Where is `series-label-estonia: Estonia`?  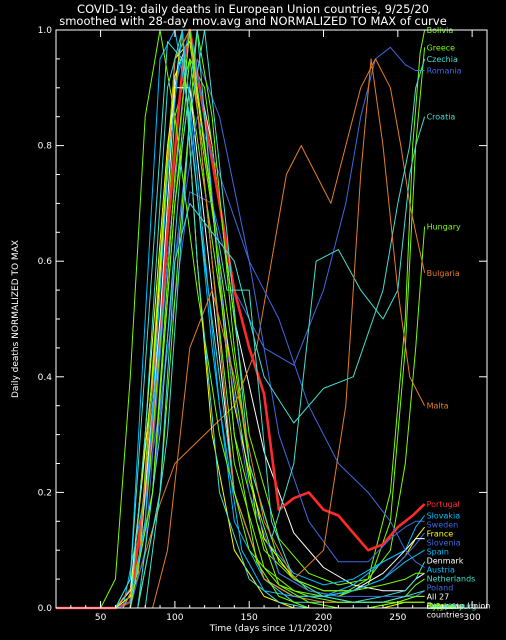
series-label-estonia: Estonia is located at coordinates (442, 606).